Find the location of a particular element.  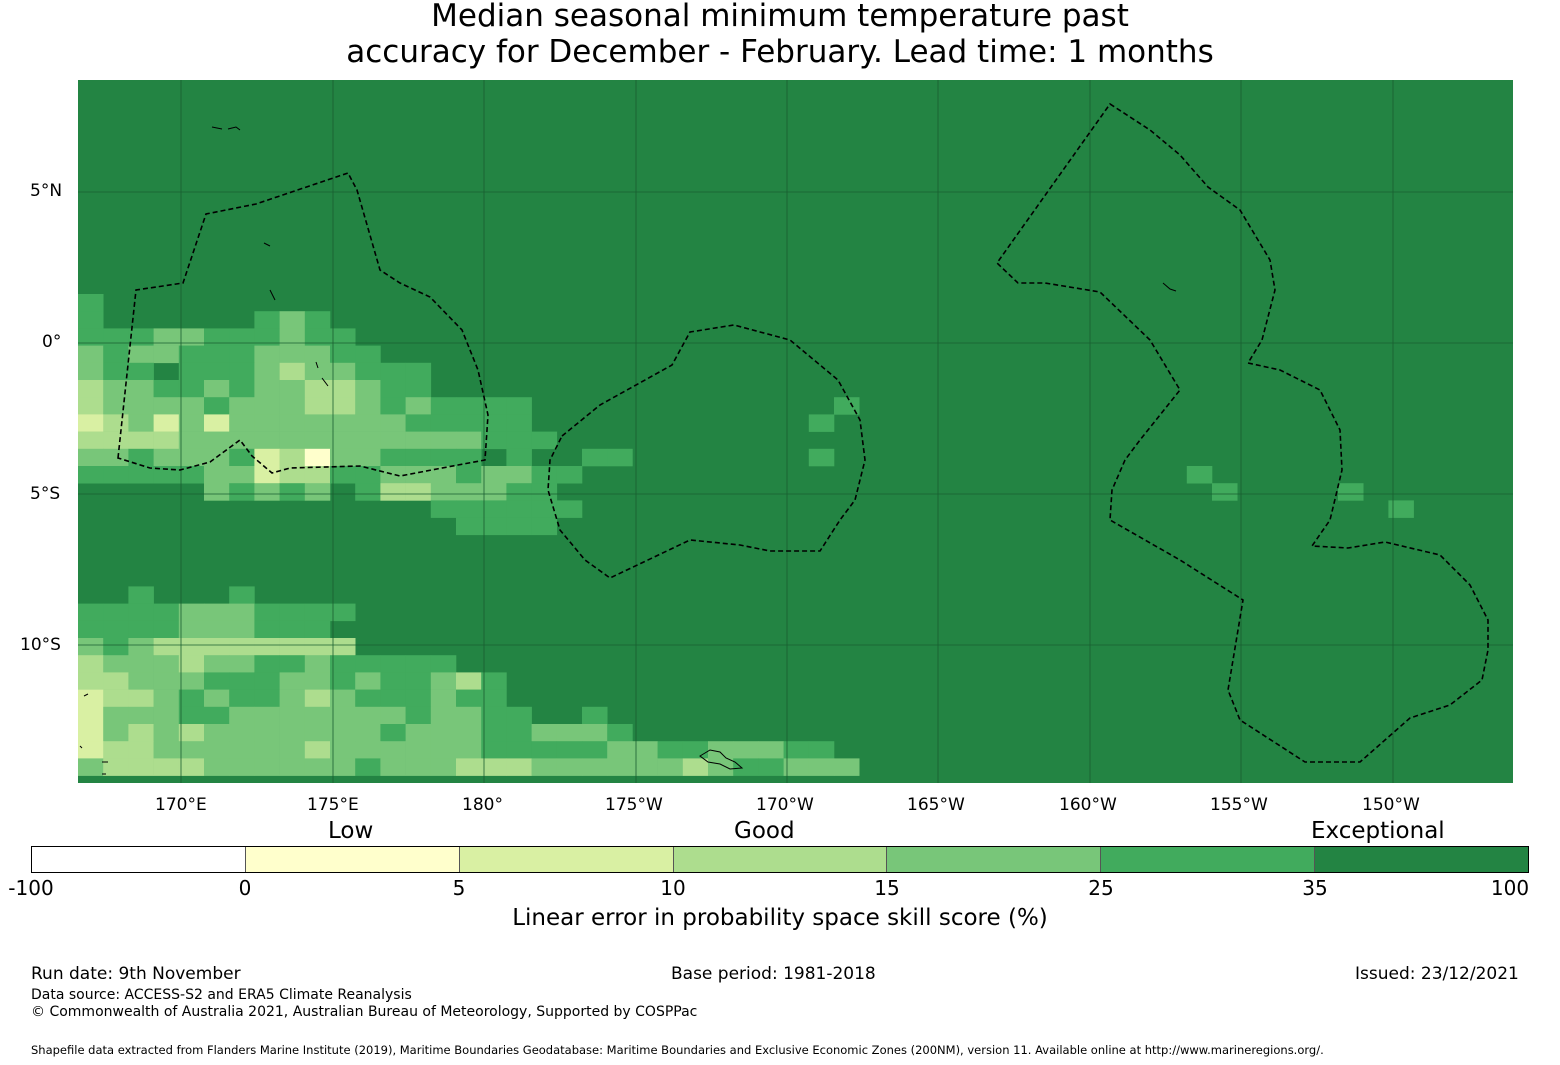

colorbar-tick: 5 is located at coordinates (459, 888).